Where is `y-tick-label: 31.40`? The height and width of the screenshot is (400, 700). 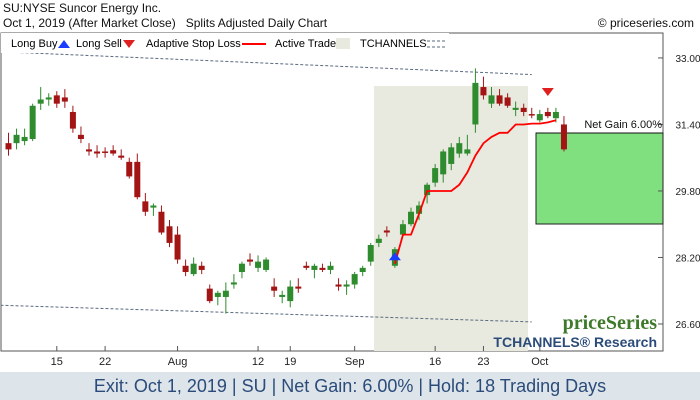 y-tick-label: 31.40 is located at coordinates (687, 125).